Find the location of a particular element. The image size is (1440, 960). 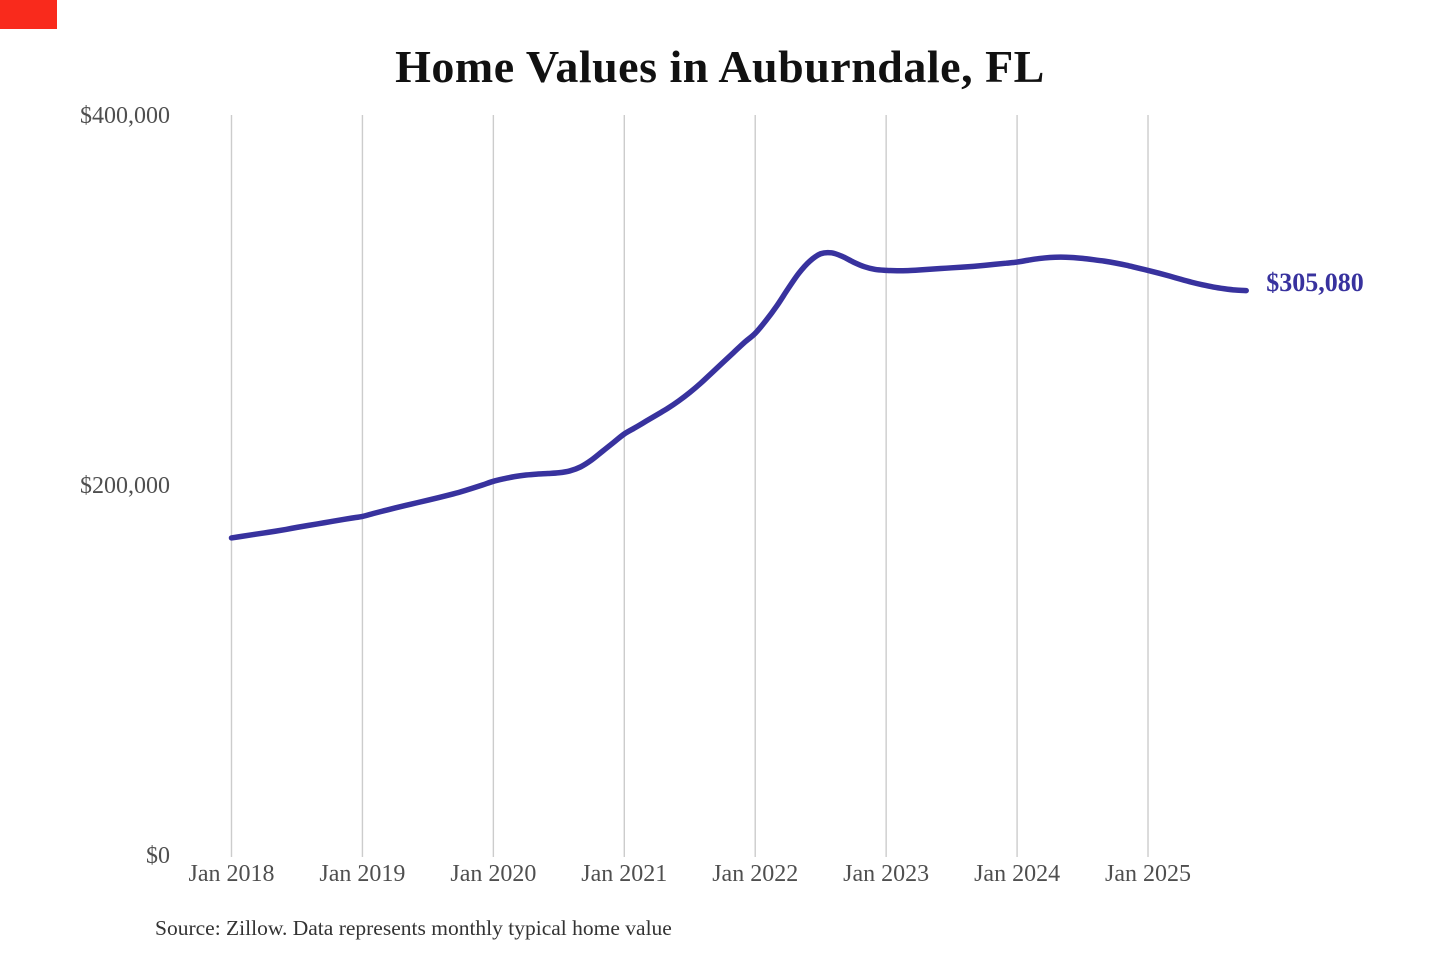

y-tick-label: $400,000 is located at coordinates (125, 116).